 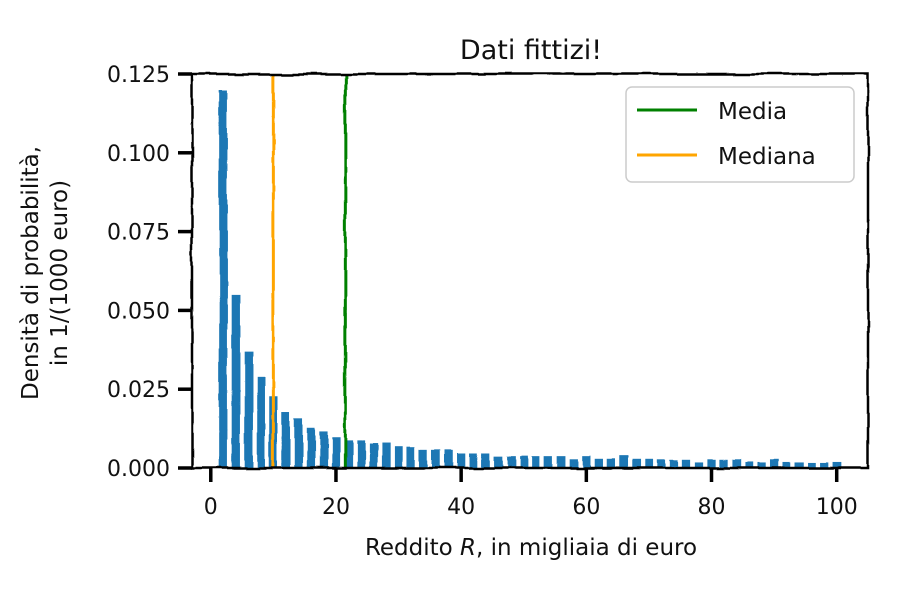 What do you see at coordinates (752, 112) in the screenshot?
I see `legend-label-media: Media` at bounding box center [752, 112].